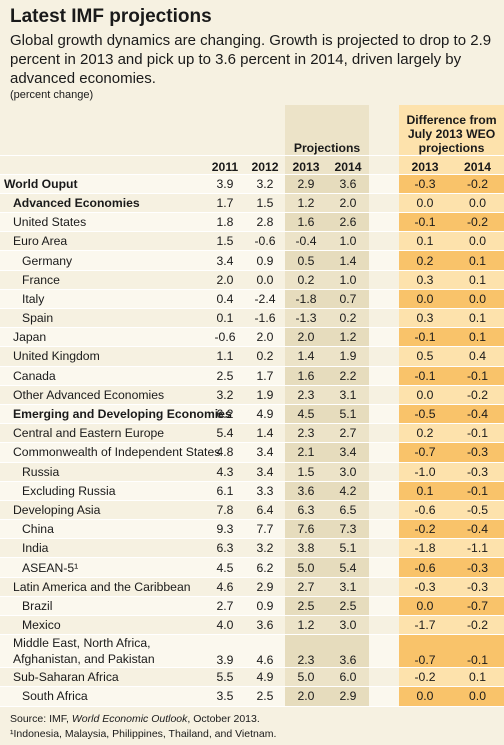 The height and width of the screenshot is (745, 504). Describe the element at coordinates (225, 567) in the screenshot. I see `value-cell: 4.5` at that location.